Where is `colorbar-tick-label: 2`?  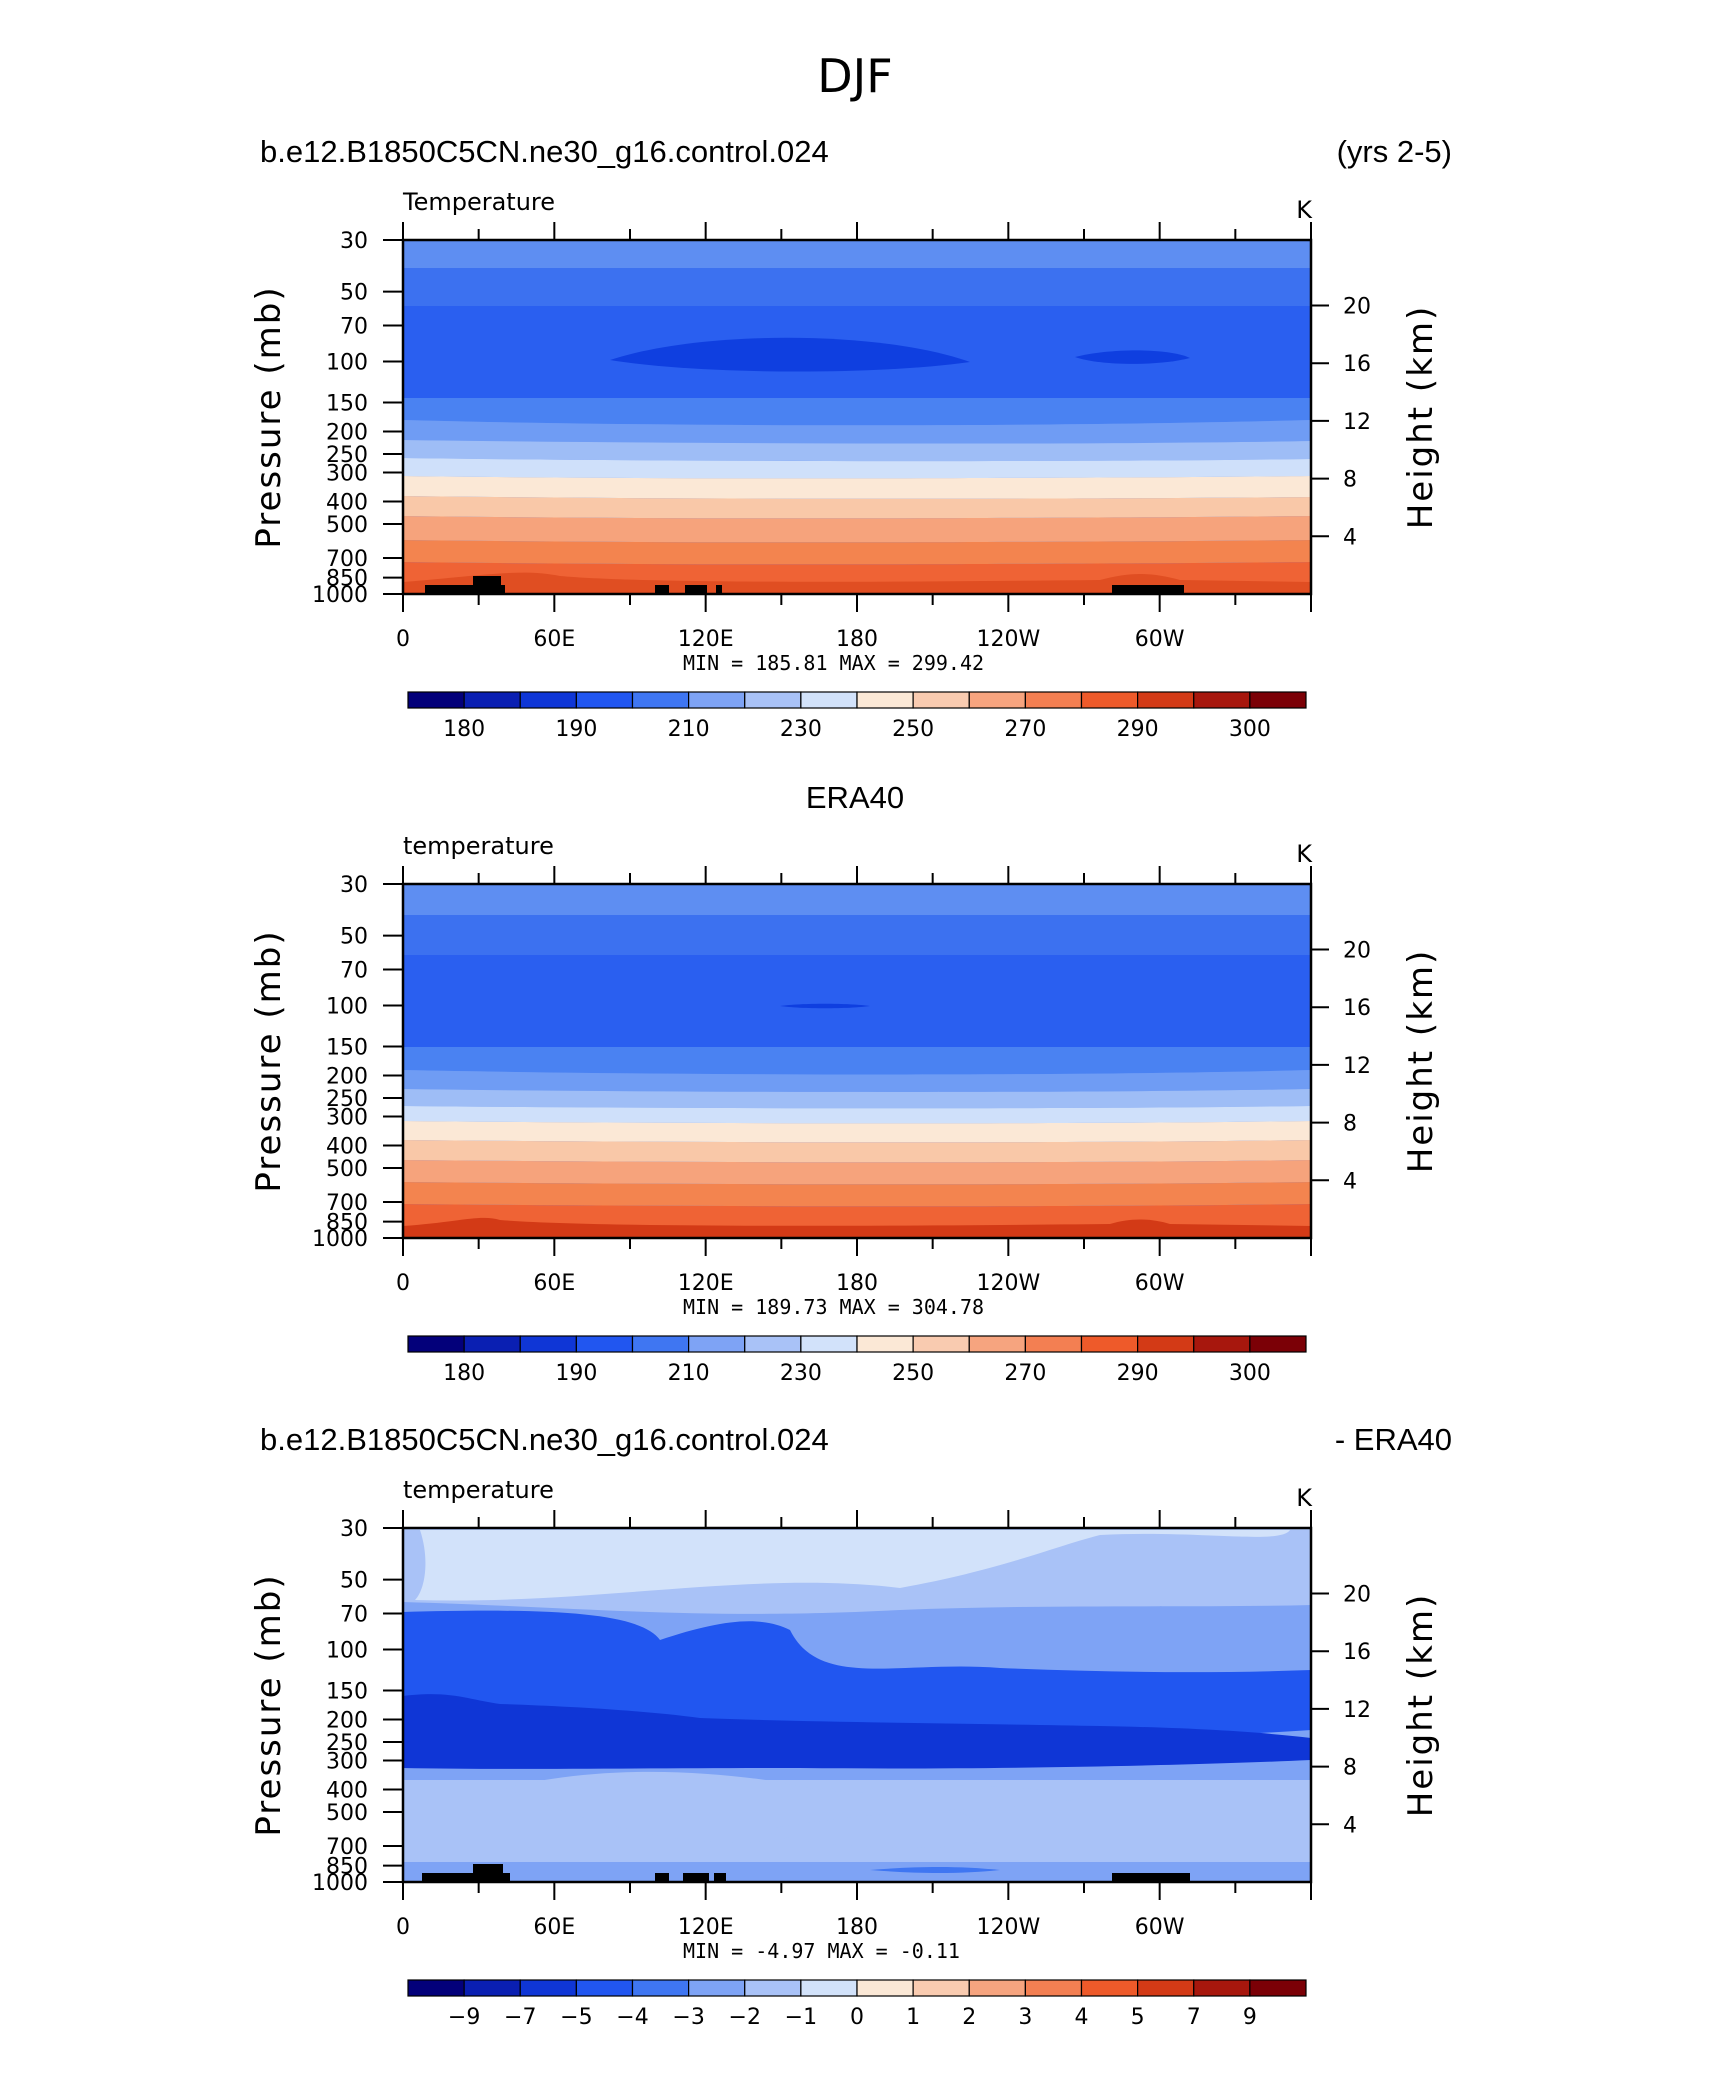 colorbar-tick-label: 2 is located at coordinates (969, 2017).